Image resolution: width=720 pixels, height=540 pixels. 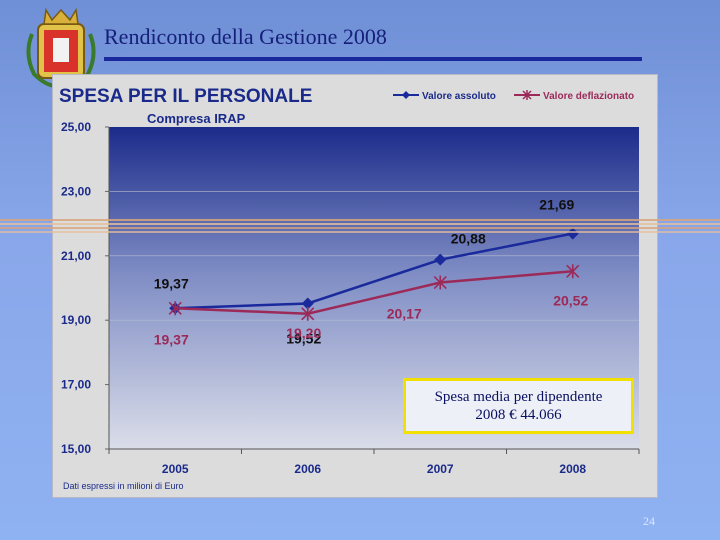 I want to click on x-tick-label: 2007, so click(x=440, y=469).